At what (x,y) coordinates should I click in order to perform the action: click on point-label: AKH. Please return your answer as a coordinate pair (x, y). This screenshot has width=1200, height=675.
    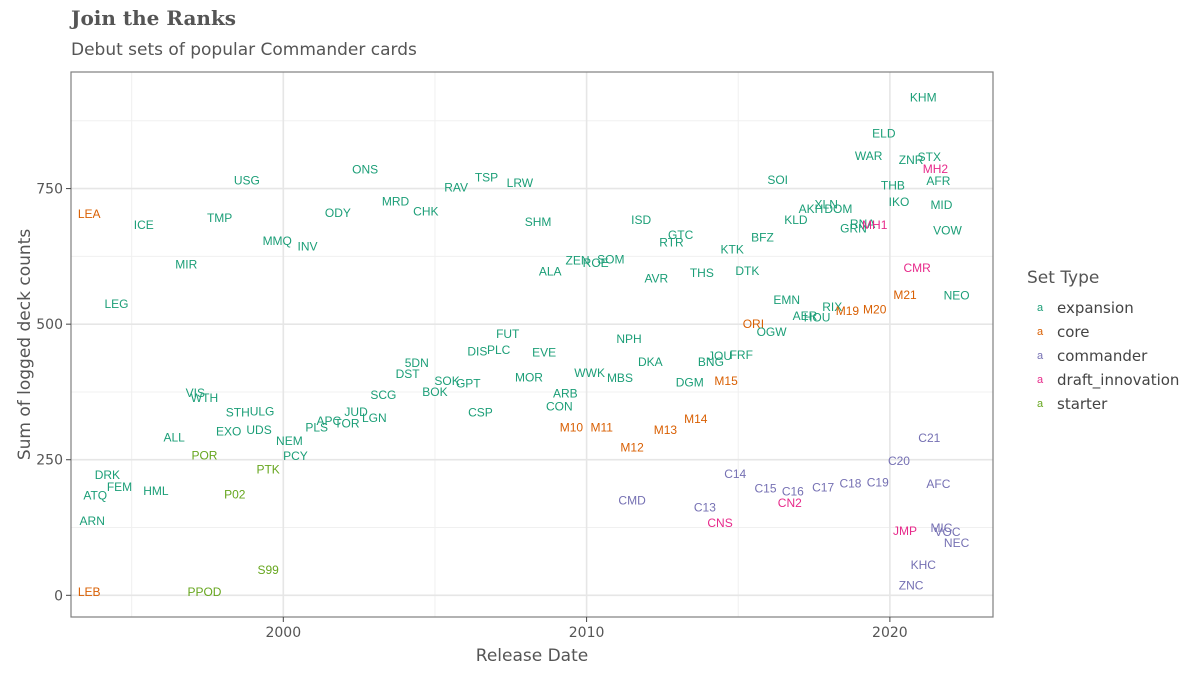
    Looking at the image, I should click on (811, 209).